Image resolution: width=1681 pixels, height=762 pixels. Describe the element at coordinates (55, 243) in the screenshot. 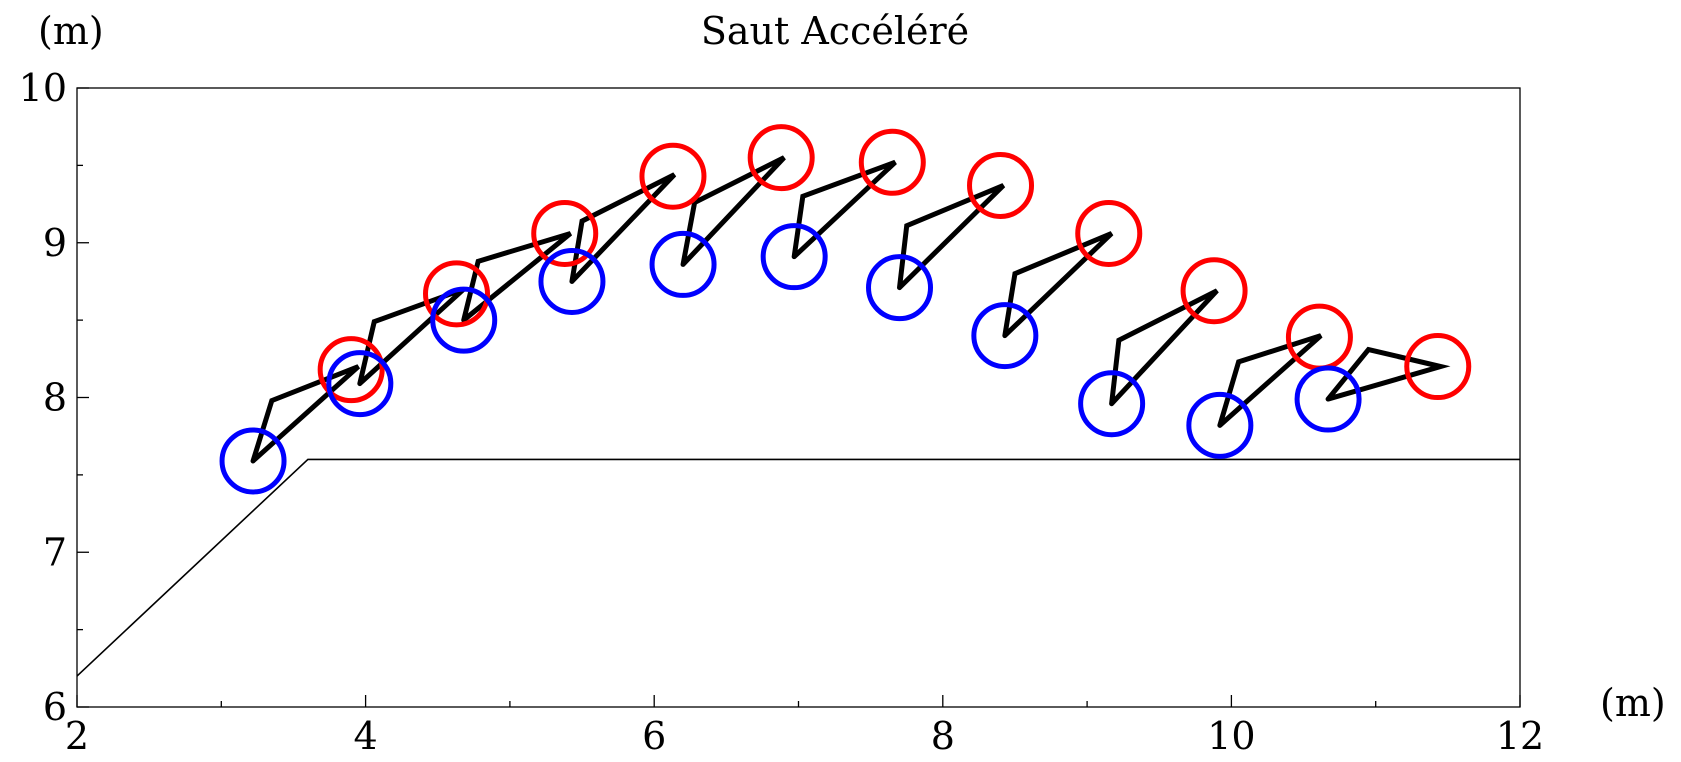

I see `y-tick-label: 9` at that location.